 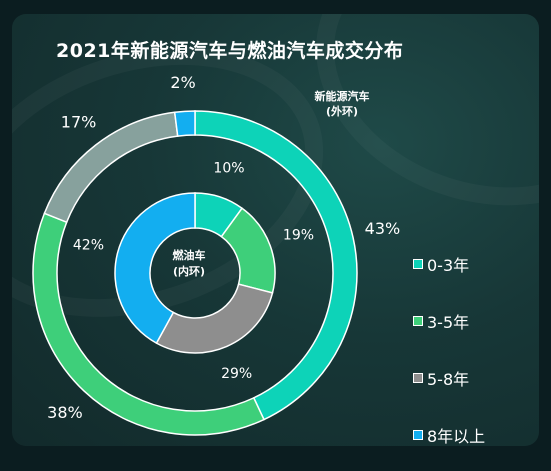 I want to click on outer-label-2: 17%, so click(x=79, y=121).